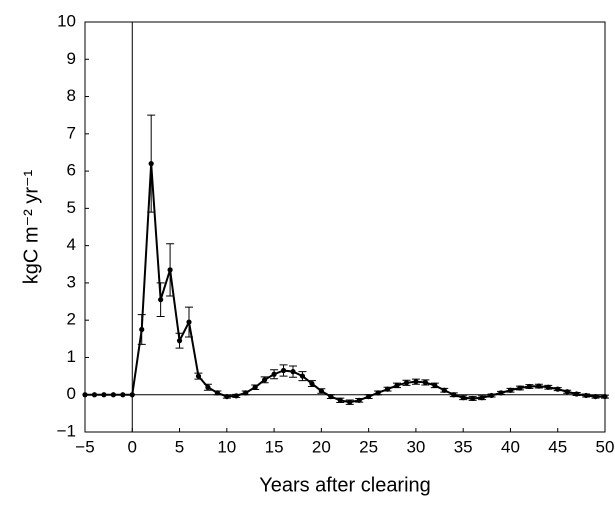  I want to click on x-tick-label: 30, so click(415, 446).